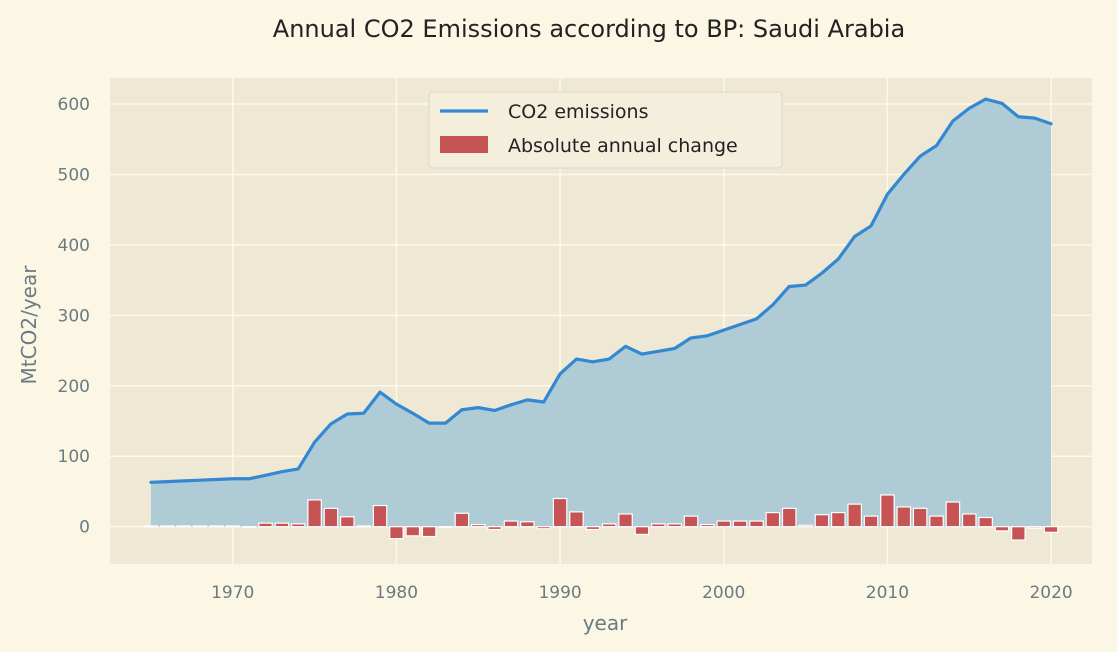 The height and width of the screenshot is (652, 1117). What do you see at coordinates (559, 593) in the screenshot?
I see `x-tick-label: 1990` at bounding box center [559, 593].